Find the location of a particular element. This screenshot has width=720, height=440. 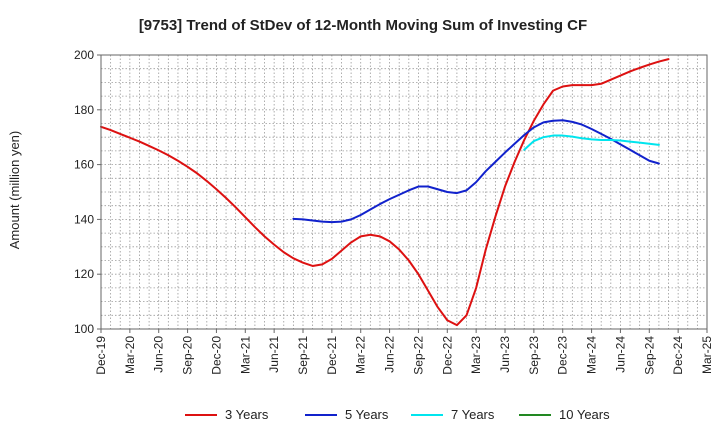

legend-entry: 7 Years is located at coordinates (473, 414).